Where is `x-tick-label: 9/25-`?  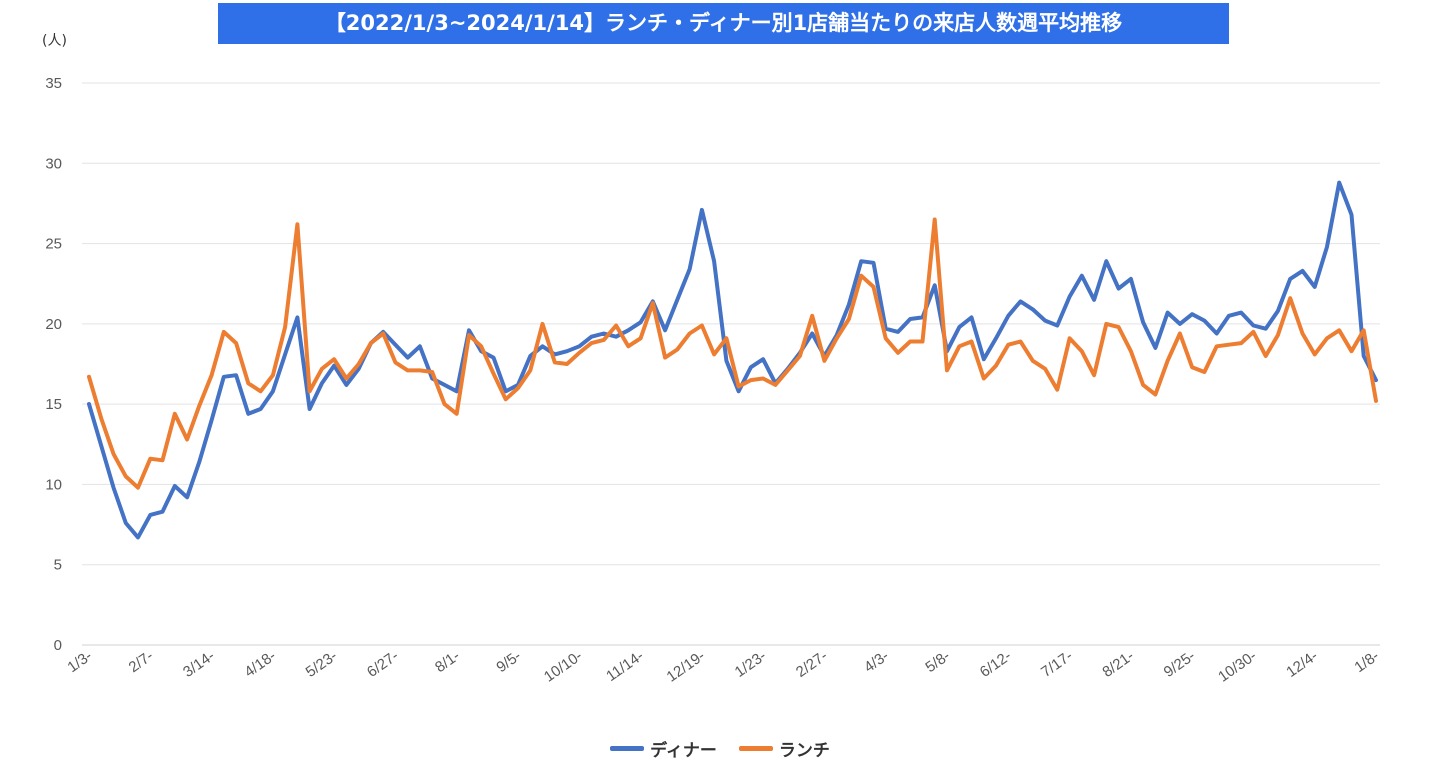 x-tick-label: 9/25- is located at coordinates (1180, 664).